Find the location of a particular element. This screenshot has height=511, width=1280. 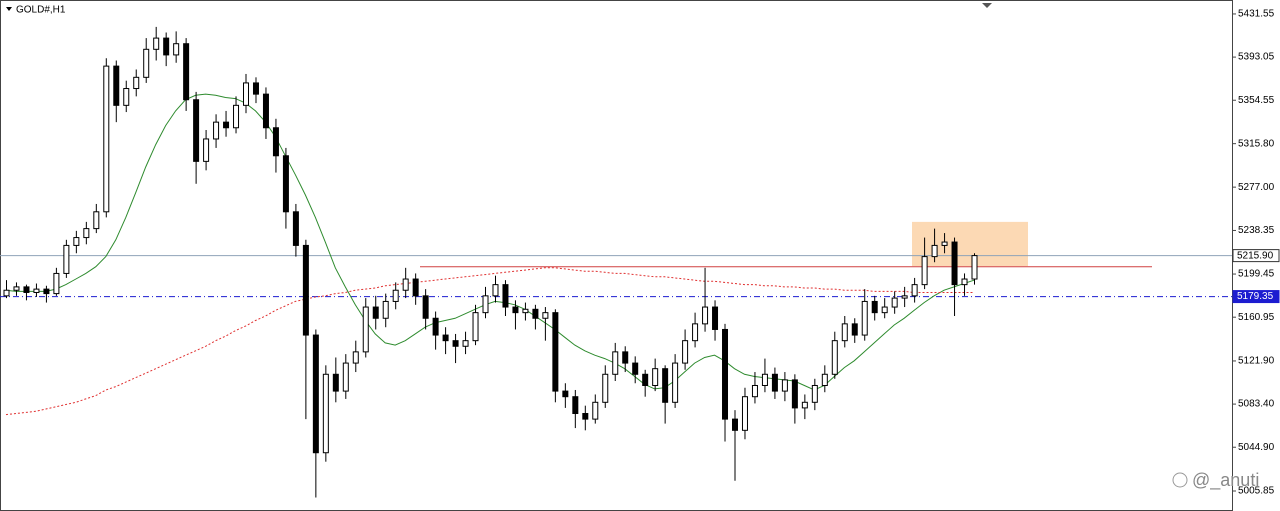

menu-arrow is located at coordinates (9, 9).